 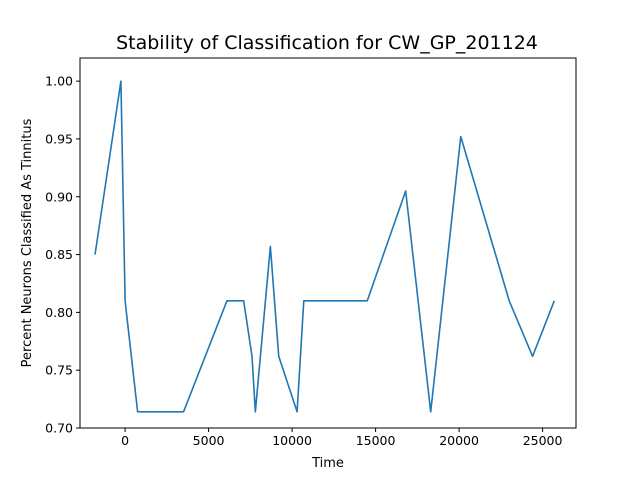 I want to click on y-tick-label: 0.85, so click(x=59, y=254).